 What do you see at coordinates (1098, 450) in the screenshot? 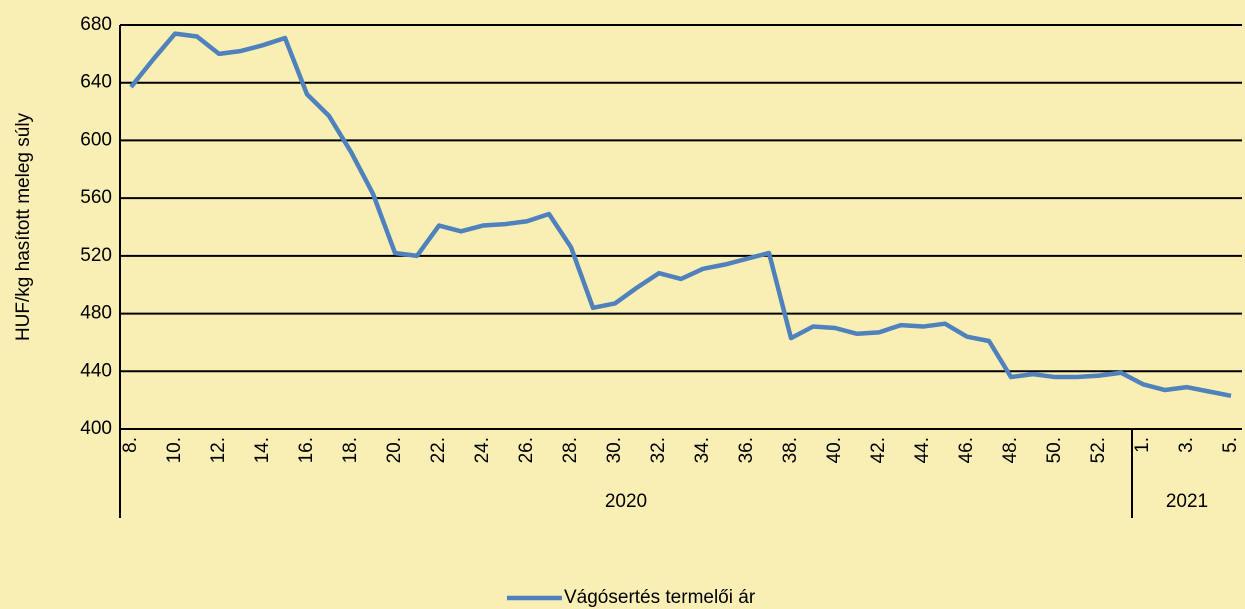
I see `x-tick-label: 52.` at bounding box center [1098, 450].